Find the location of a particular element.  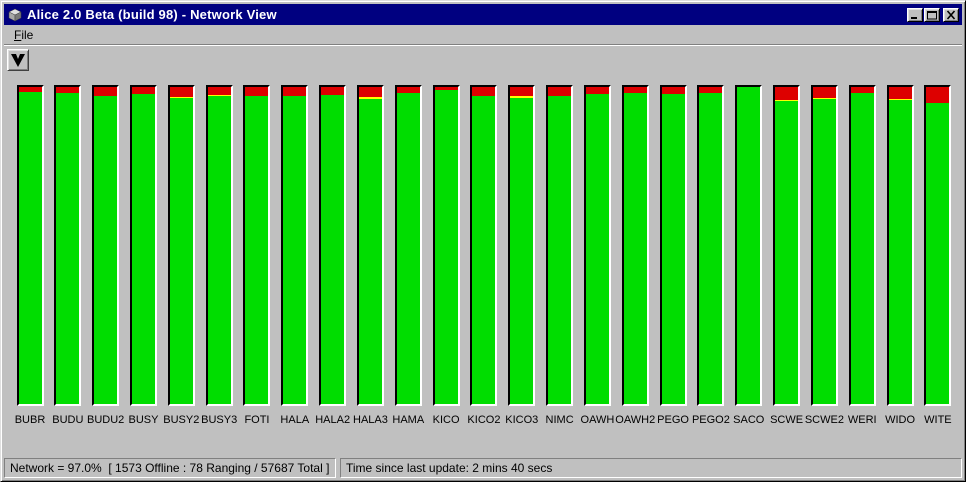

bar-column: FOTI is located at coordinates (257, 255).